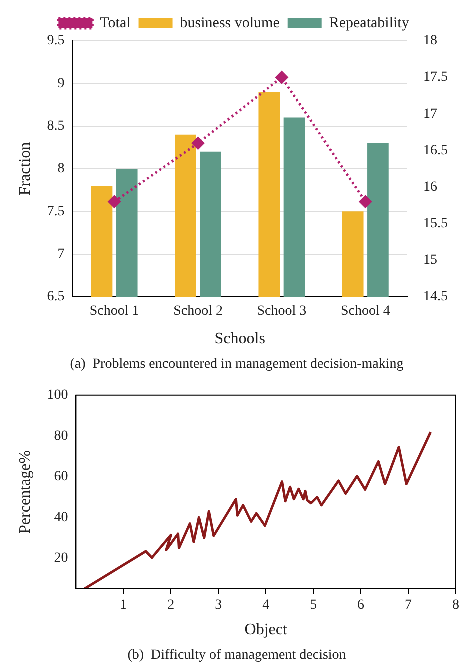 Image resolution: width=474 pixels, height=663 pixels. Describe the element at coordinates (431, 187) in the screenshot. I see `y2-tick-label: 16` at that location.